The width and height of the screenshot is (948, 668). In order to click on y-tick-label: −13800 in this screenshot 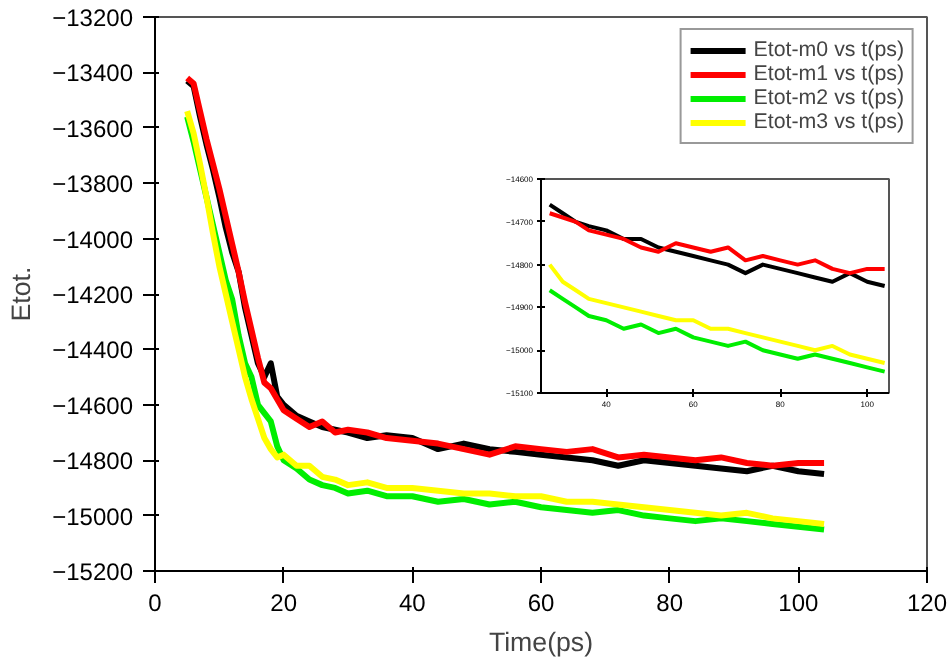, I will do `click(93, 184)`.